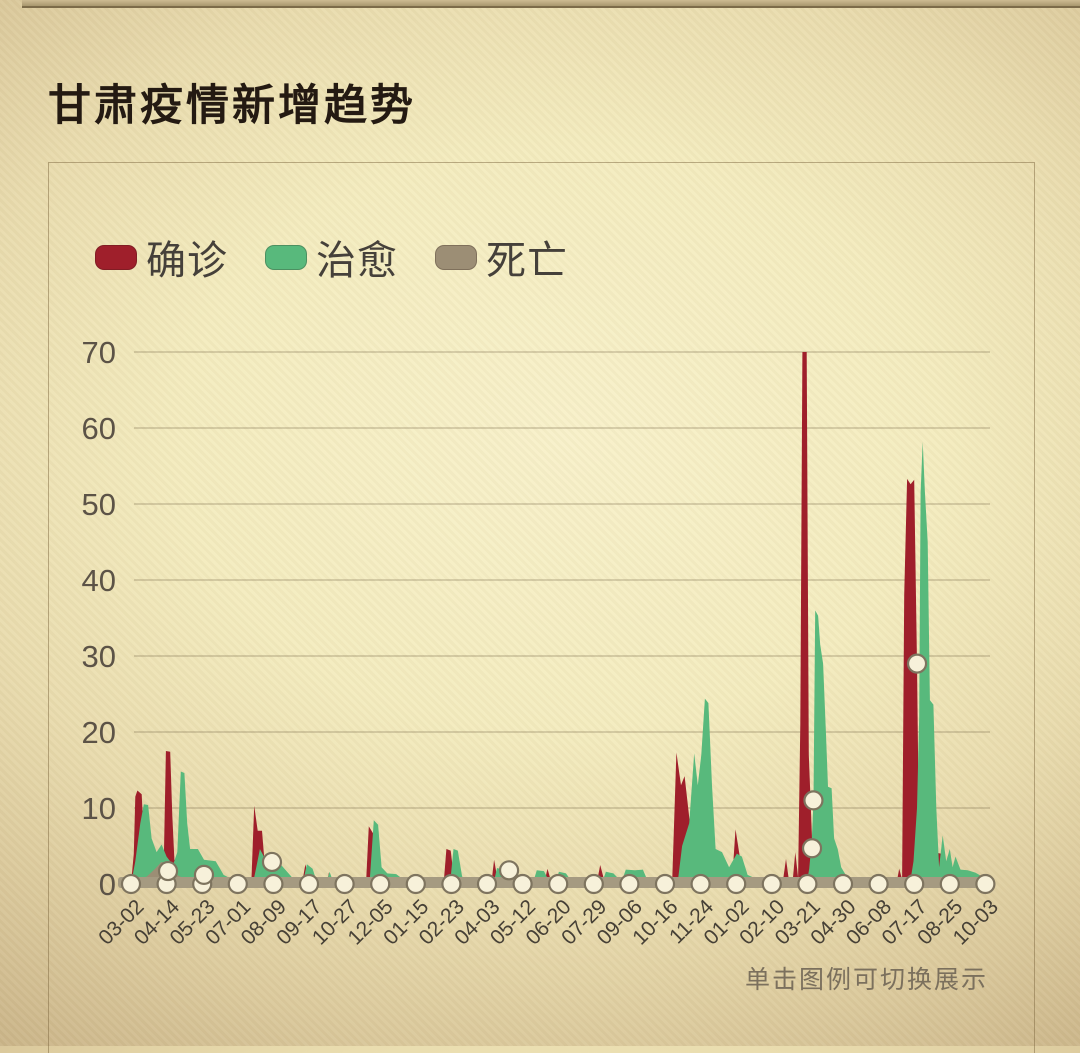 Image resolution: width=1080 pixels, height=1053 pixels. I want to click on cured-swatch-icon, so click(286, 257).